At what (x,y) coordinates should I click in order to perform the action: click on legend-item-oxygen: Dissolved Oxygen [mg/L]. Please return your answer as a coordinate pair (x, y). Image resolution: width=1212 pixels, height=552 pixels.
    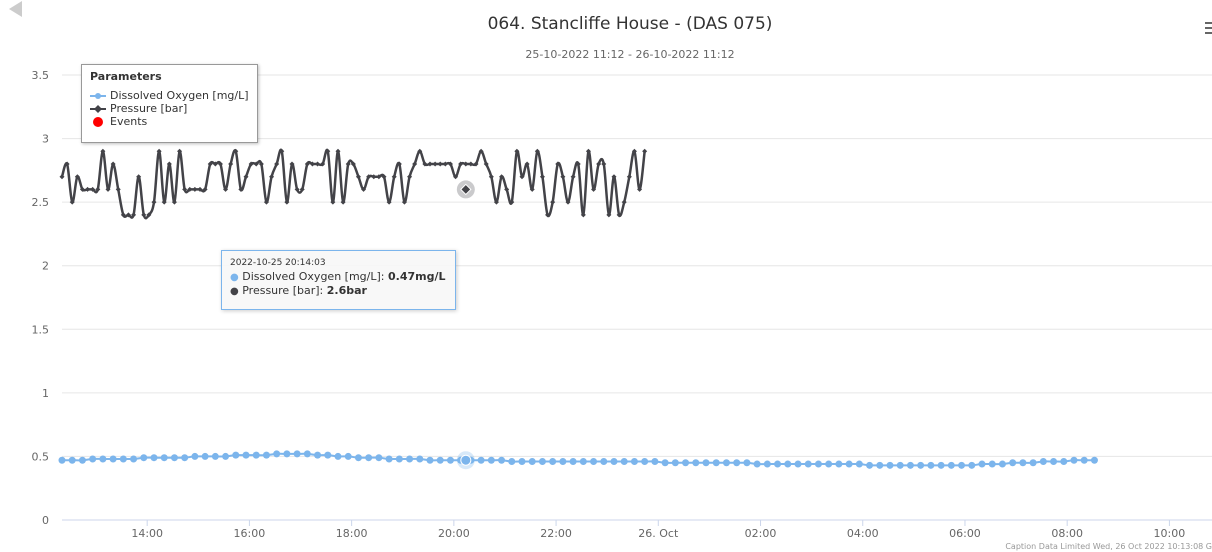
    Looking at the image, I should click on (169, 95).